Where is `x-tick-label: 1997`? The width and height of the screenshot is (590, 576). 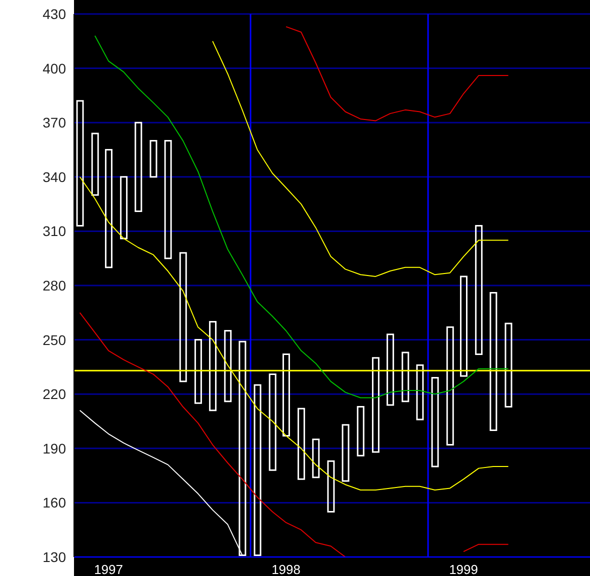 x-tick-label: 1997 is located at coordinates (108, 569).